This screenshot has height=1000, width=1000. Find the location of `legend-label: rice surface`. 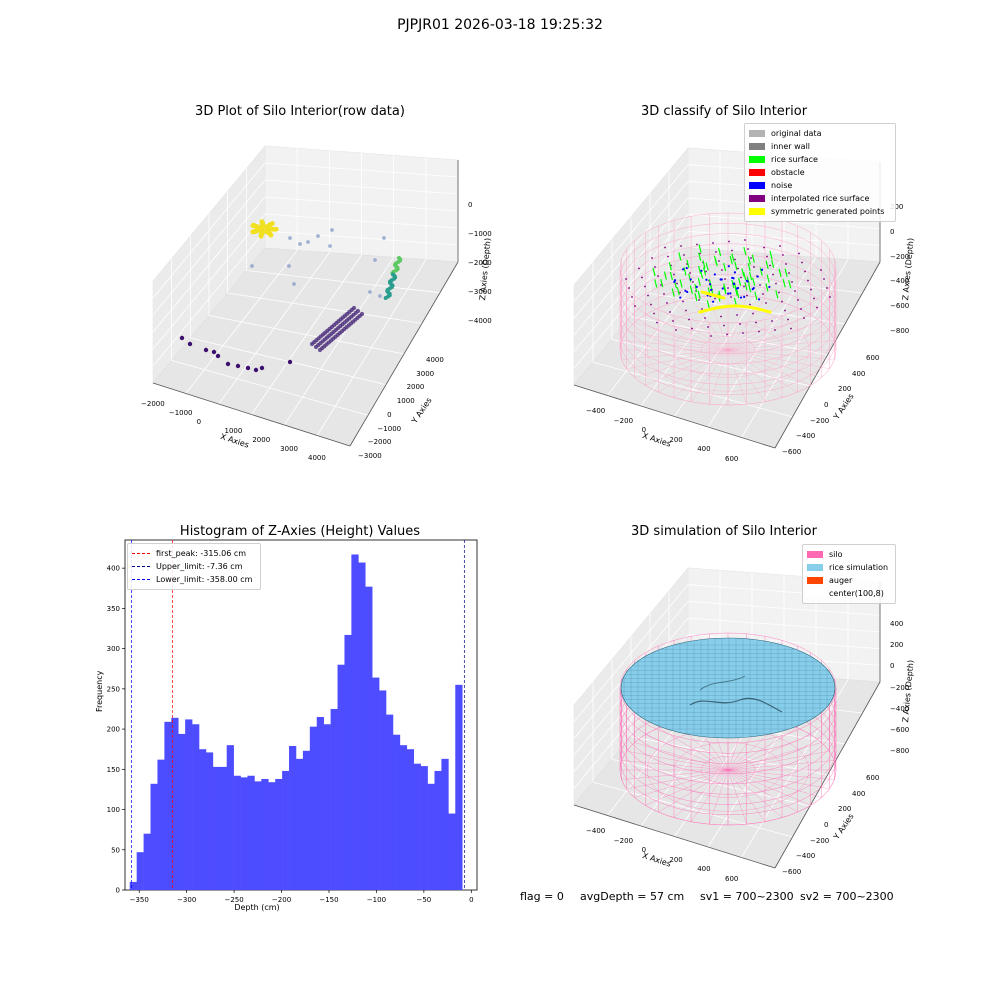

legend-label: rice surface is located at coordinates (794, 159).